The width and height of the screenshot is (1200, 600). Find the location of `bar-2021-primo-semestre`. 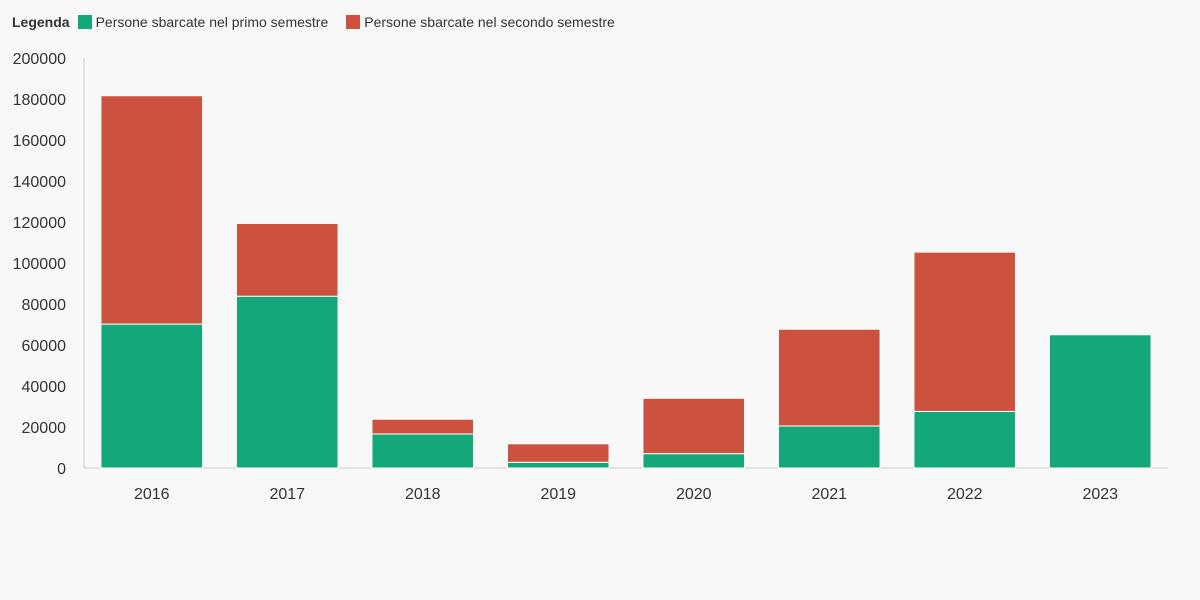

bar-2021-primo-semestre is located at coordinates (829, 447).